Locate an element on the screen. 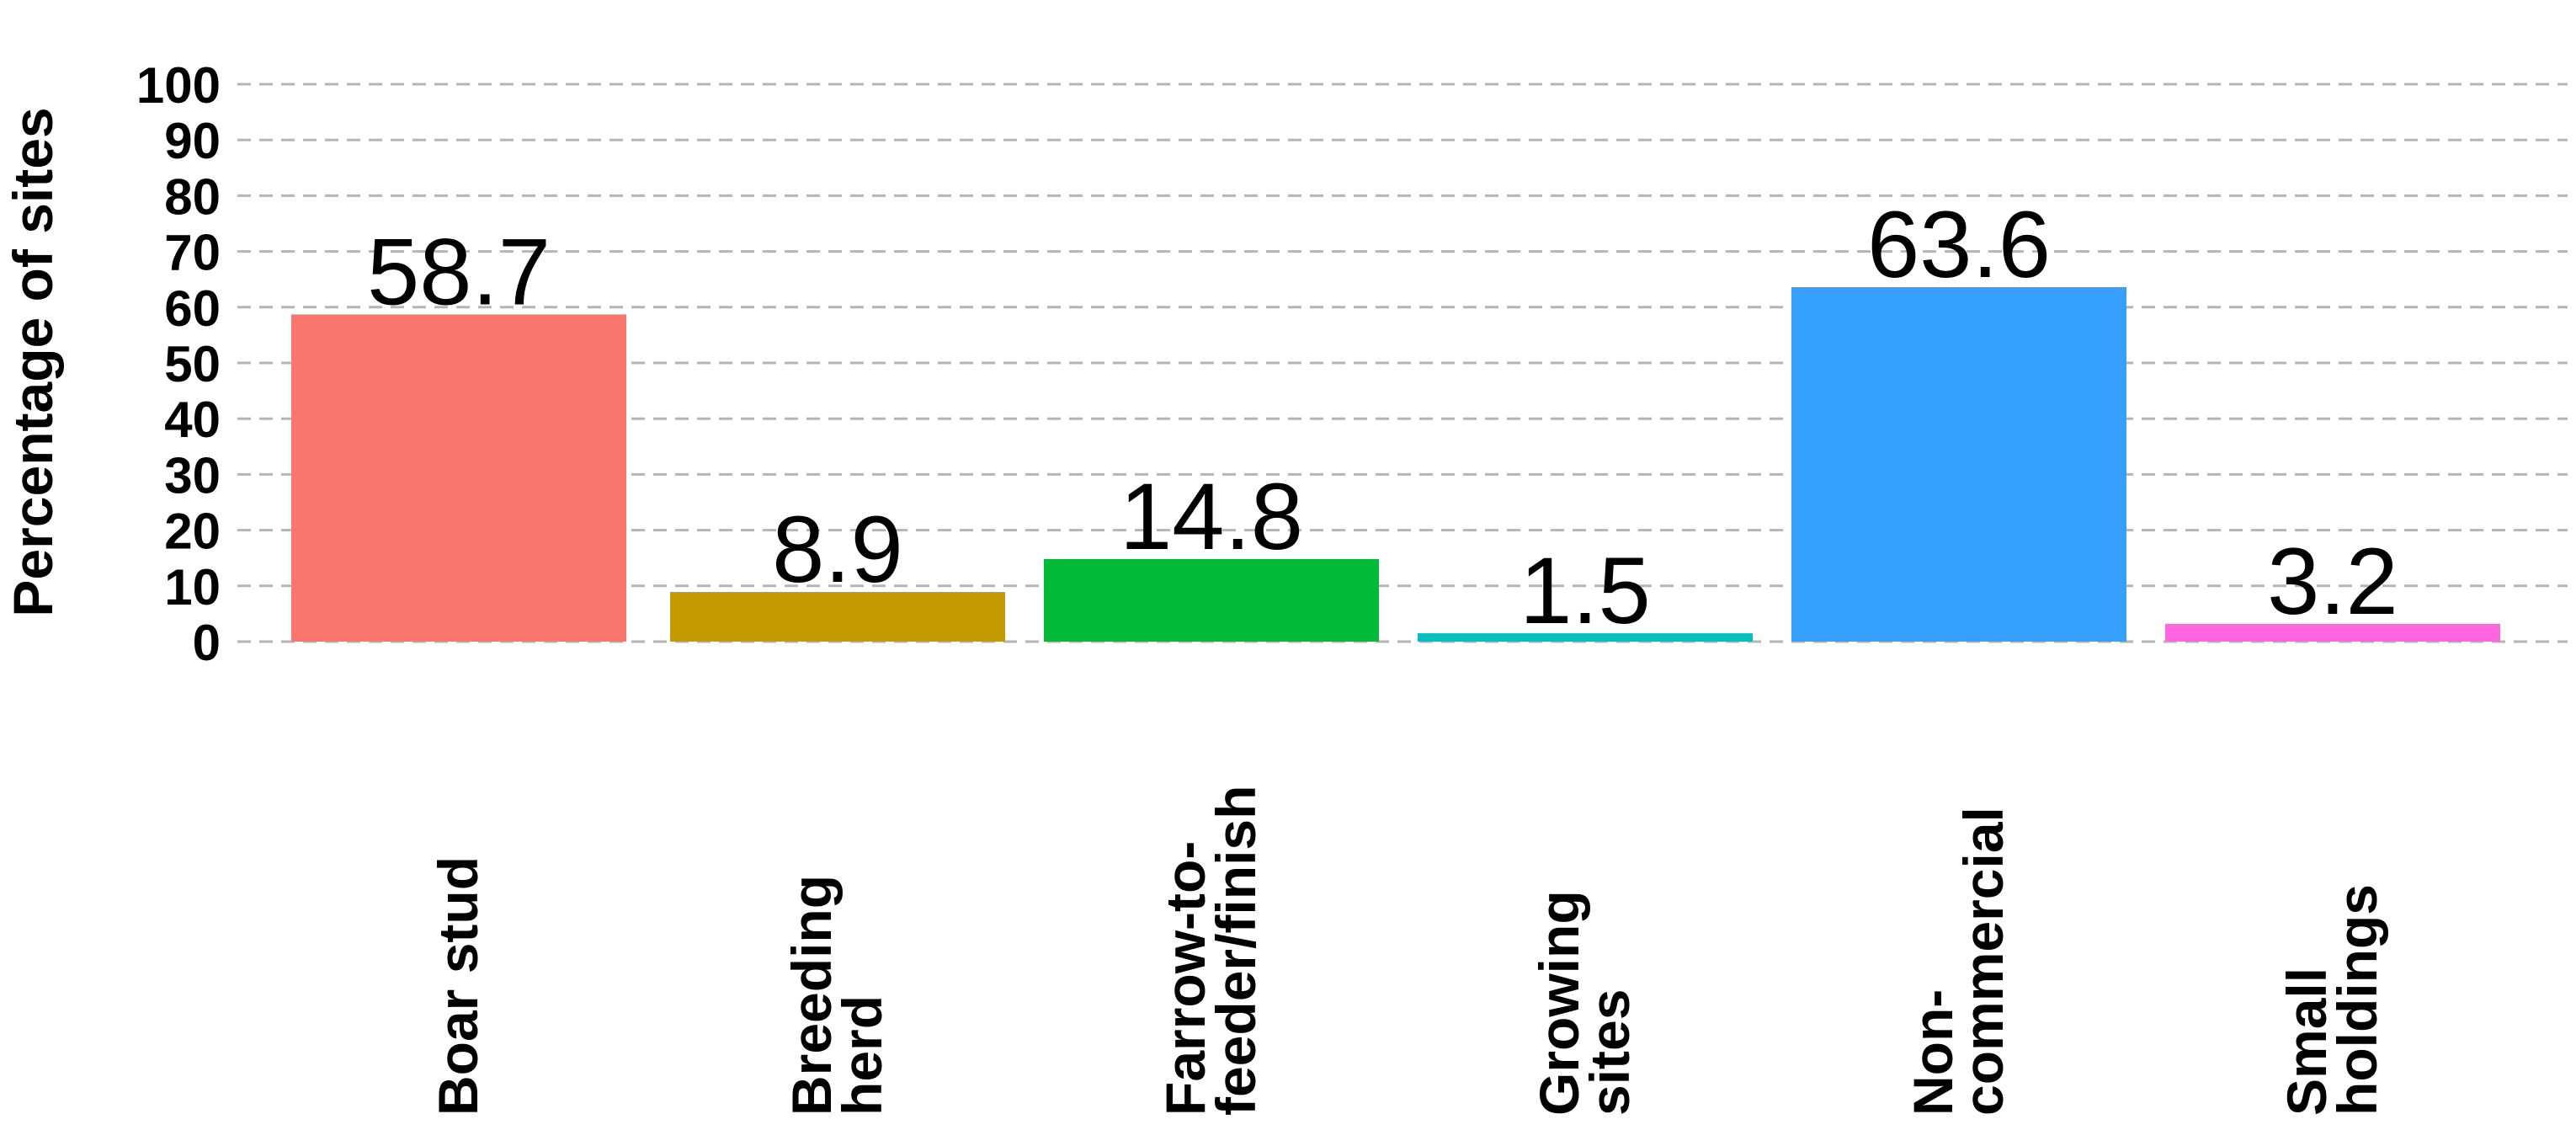 The image size is (2576, 1130). y-tick-label-10: 10 is located at coordinates (193, 588).